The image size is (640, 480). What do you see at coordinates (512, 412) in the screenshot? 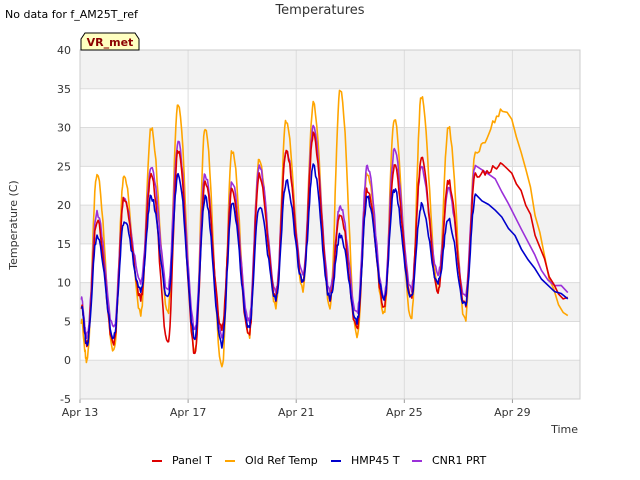
I see `x-tick-label: Apr 29` at bounding box center [512, 412].